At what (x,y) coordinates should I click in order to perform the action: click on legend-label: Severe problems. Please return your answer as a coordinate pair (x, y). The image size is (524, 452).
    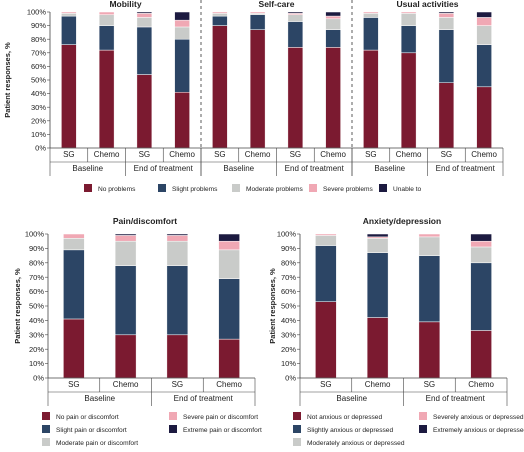
    Looking at the image, I should click on (348, 189).